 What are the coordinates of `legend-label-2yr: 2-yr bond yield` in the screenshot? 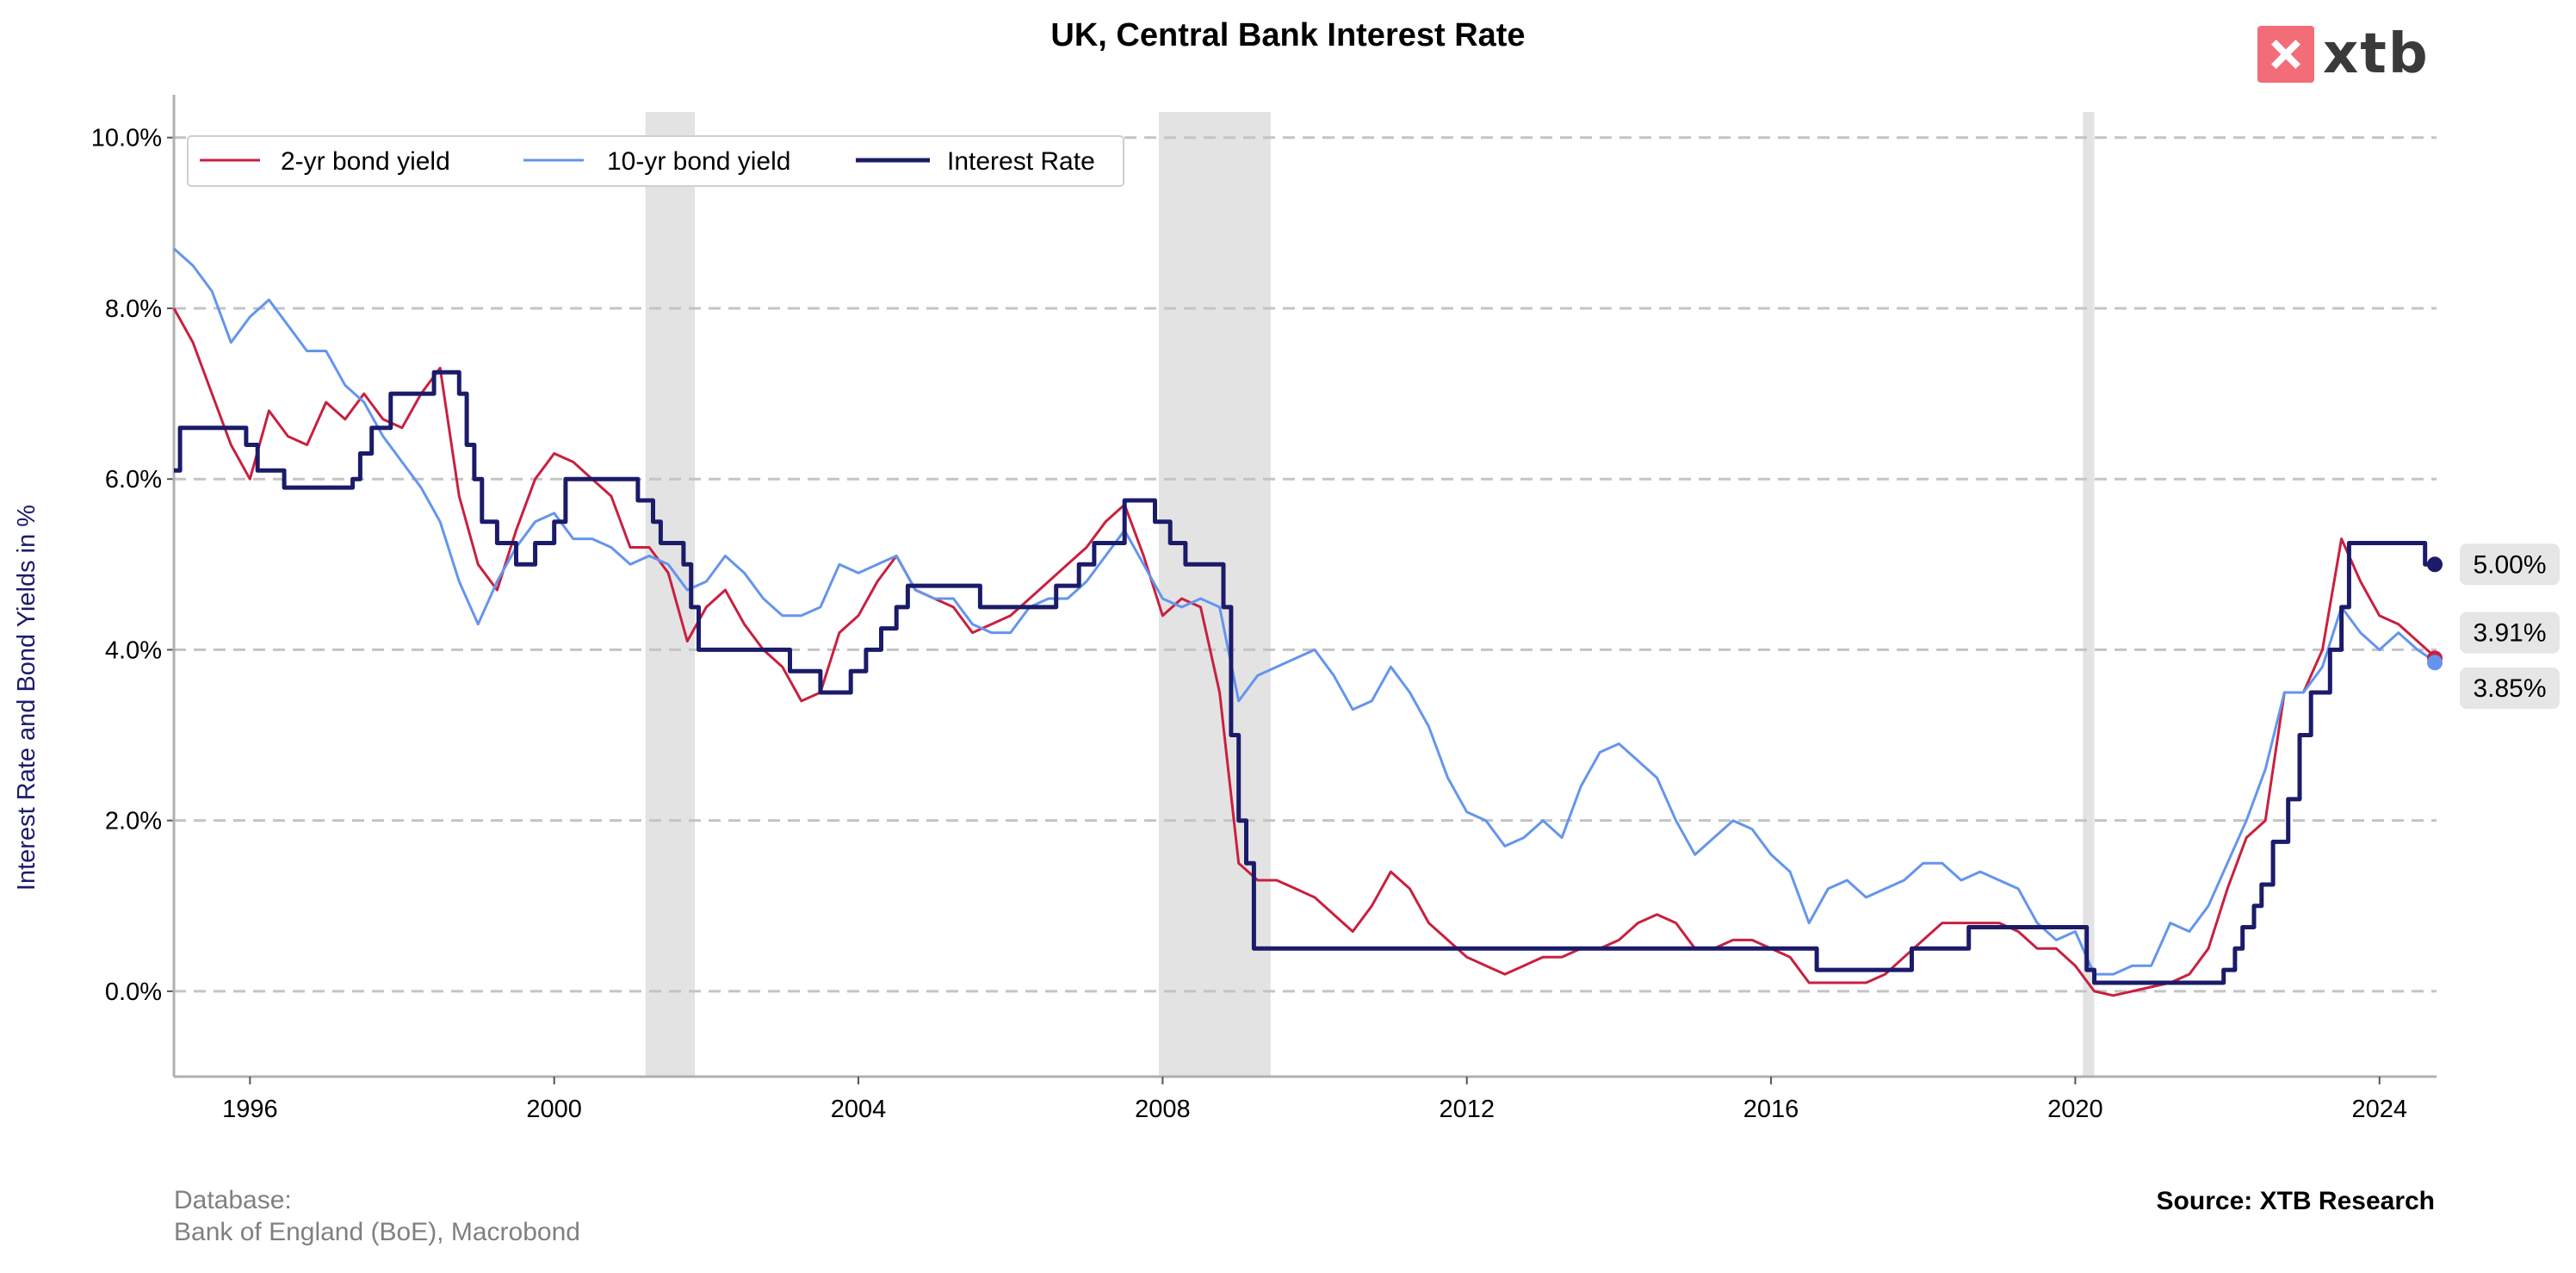 It's located at (365, 161).